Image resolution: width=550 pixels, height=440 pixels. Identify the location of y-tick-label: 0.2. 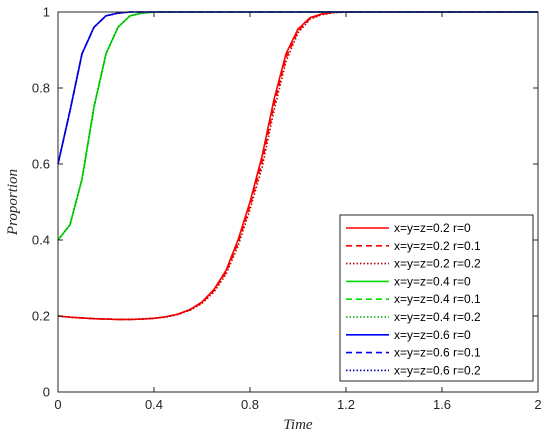
(41, 316).